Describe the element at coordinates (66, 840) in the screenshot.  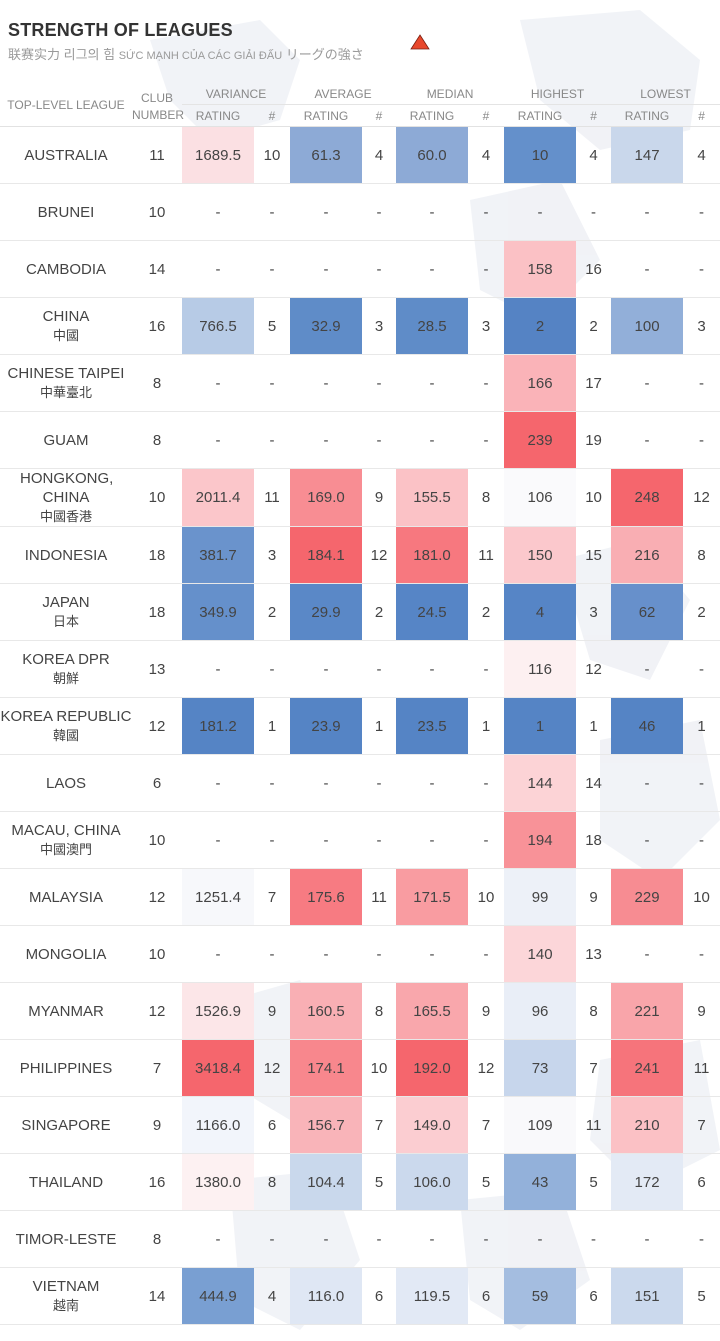
I see `league-name-cell: MACAU, CHINA 中國澳門` at that location.